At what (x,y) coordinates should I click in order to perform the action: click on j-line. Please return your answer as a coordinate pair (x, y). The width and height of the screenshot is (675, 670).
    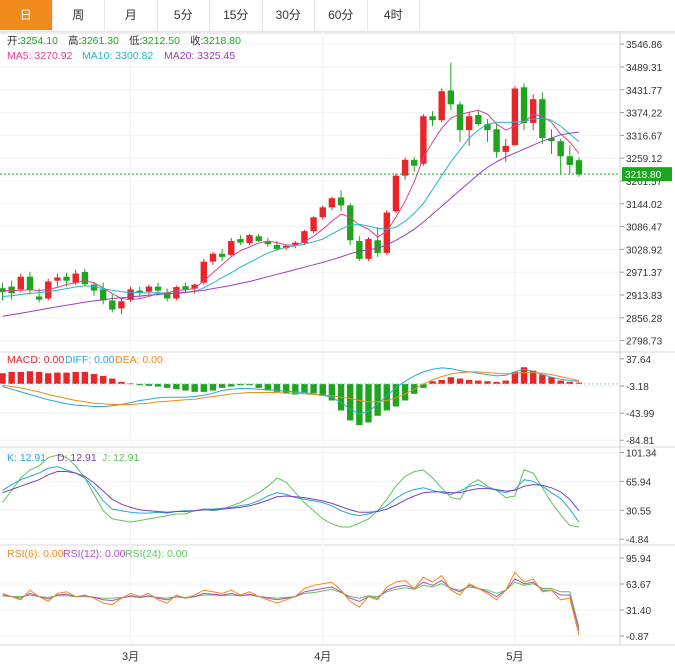
    Looking at the image, I should click on (291, 491).